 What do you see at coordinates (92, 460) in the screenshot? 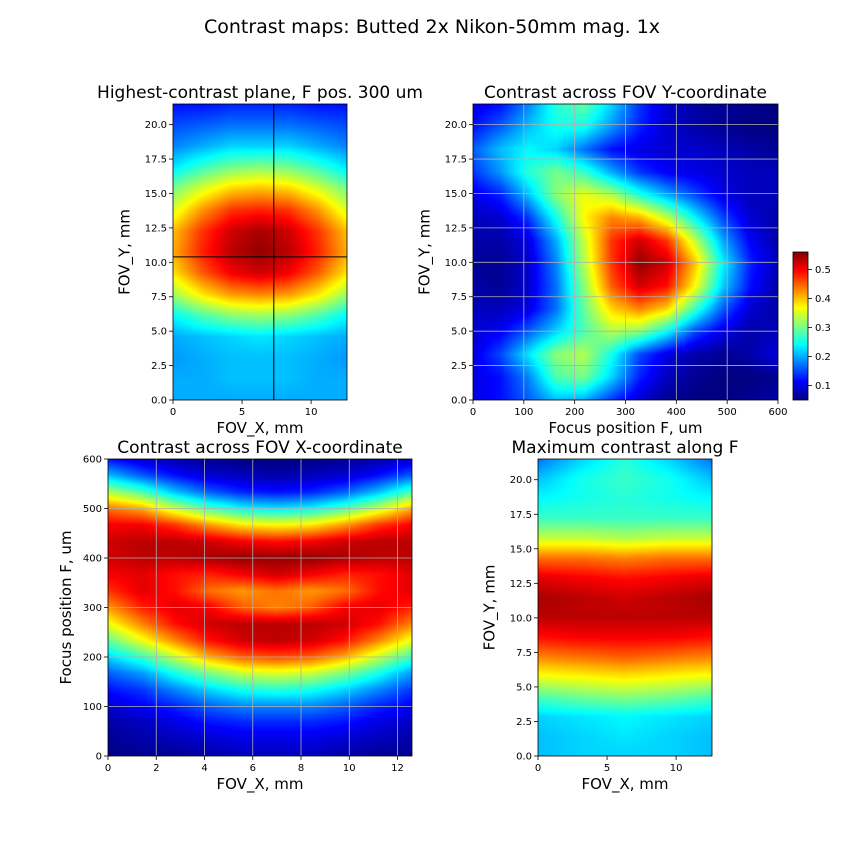
I see `y-tick-label: 600` at bounding box center [92, 460].